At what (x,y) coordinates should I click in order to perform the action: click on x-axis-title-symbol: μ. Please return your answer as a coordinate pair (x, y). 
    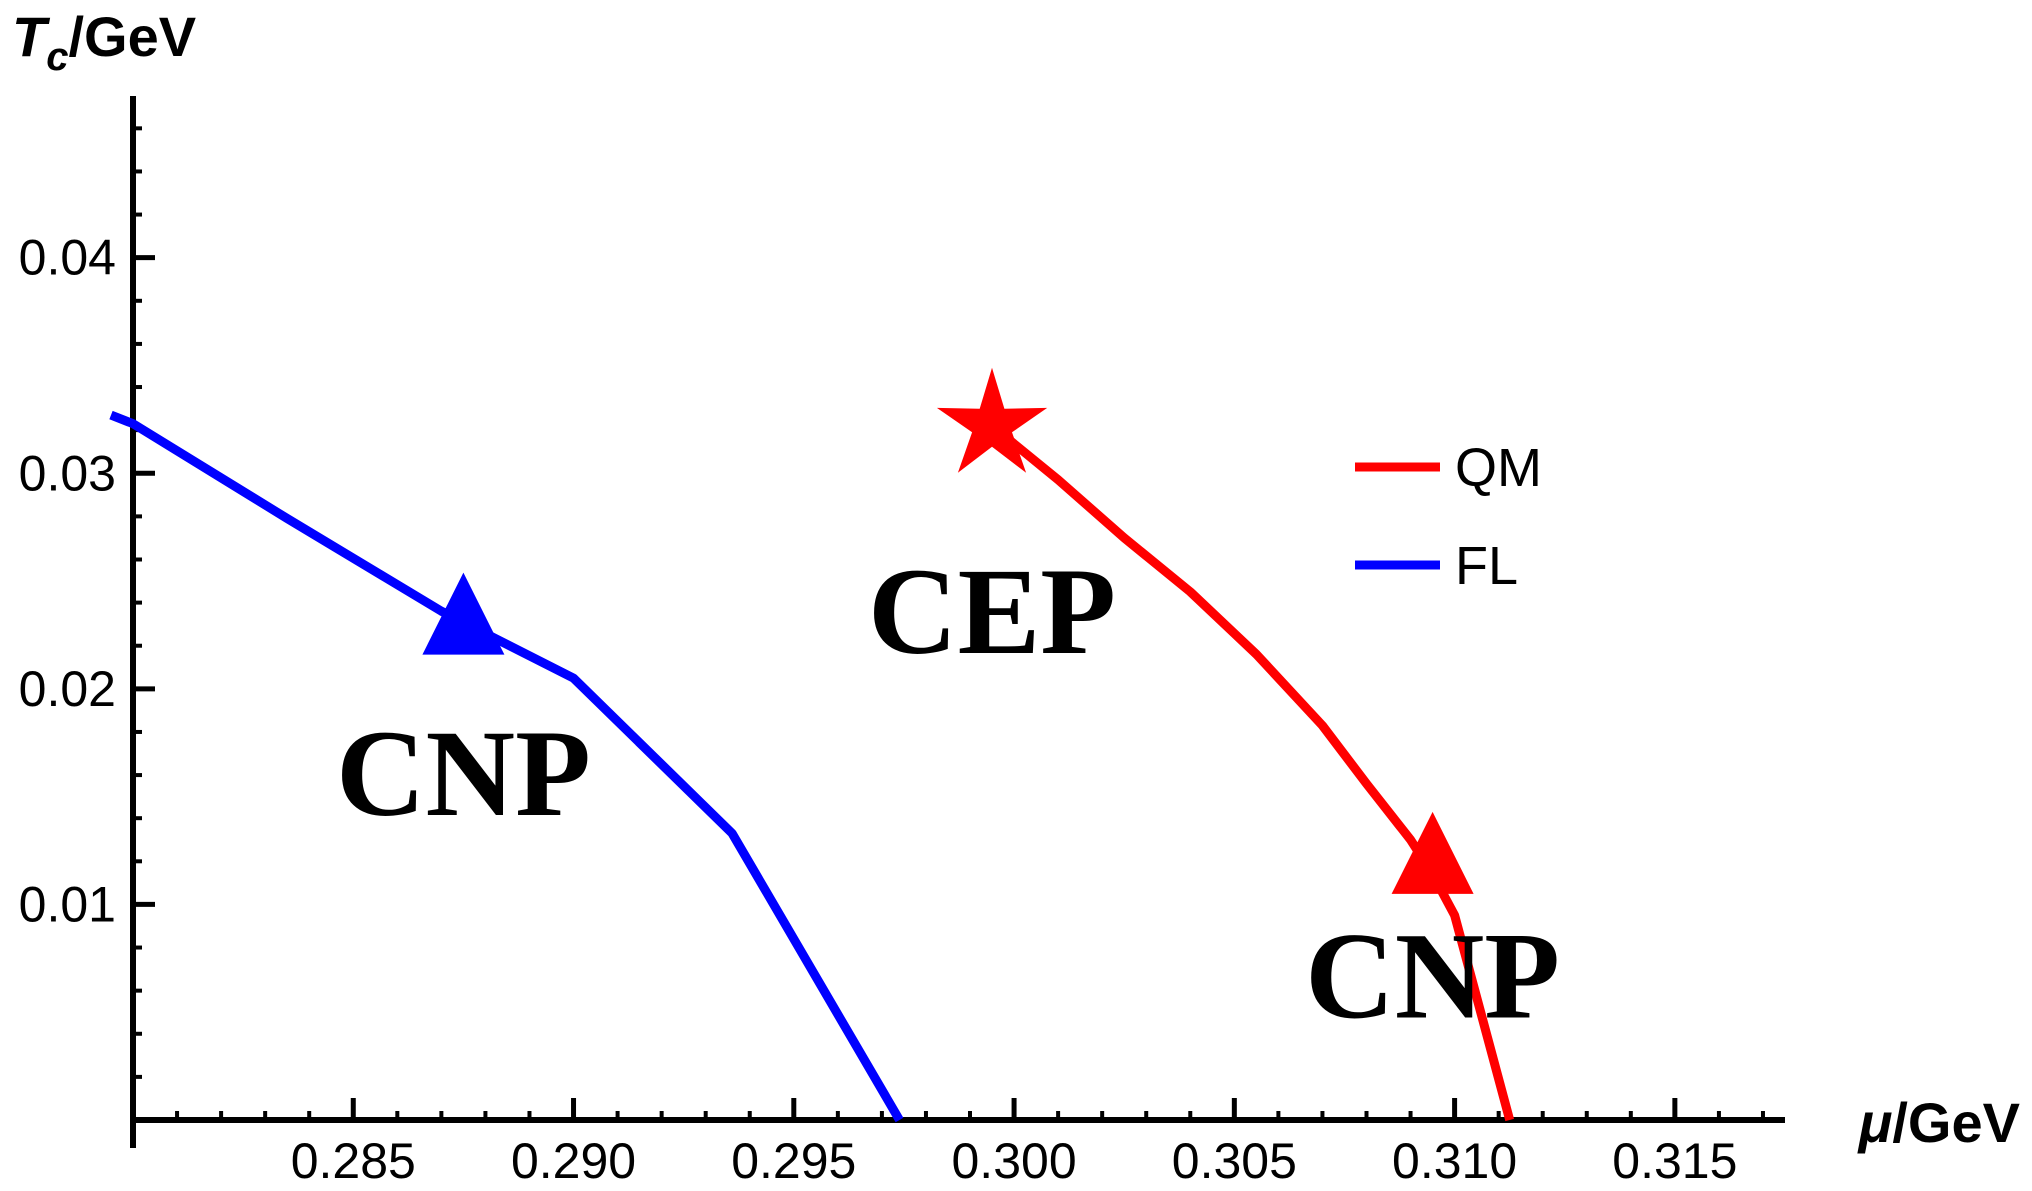
    Looking at the image, I should click on (1875, 1122).